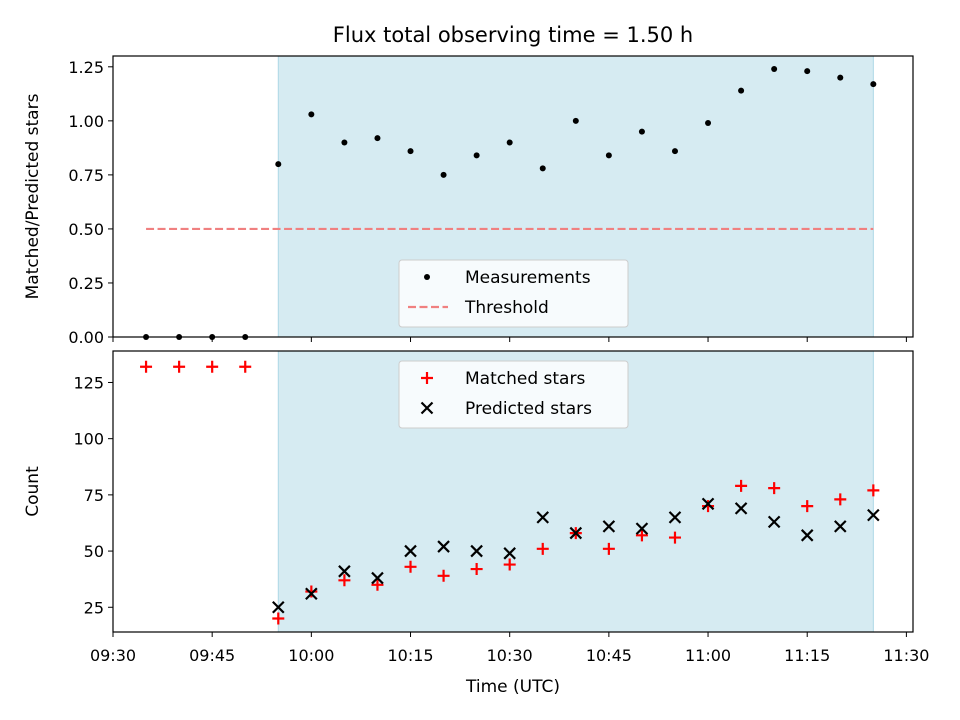  Describe the element at coordinates (708, 655) in the screenshot. I see `x-tick-label: 11:00` at that location.